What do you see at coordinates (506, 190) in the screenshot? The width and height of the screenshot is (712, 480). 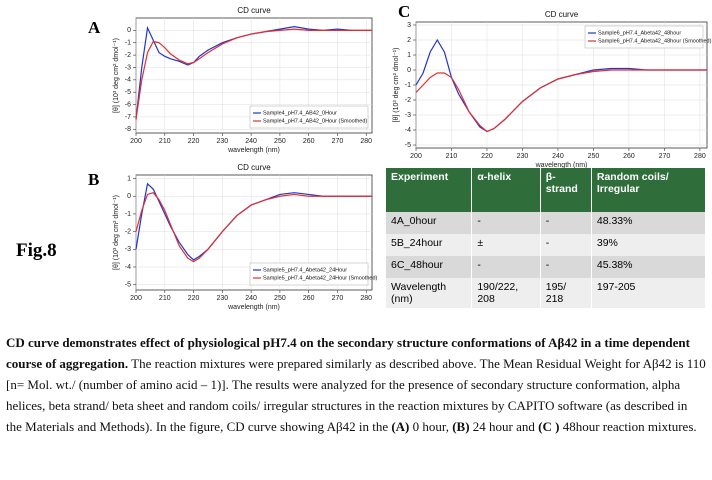 I see `table-header-cell: α-helix` at bounding box center [506, 190].